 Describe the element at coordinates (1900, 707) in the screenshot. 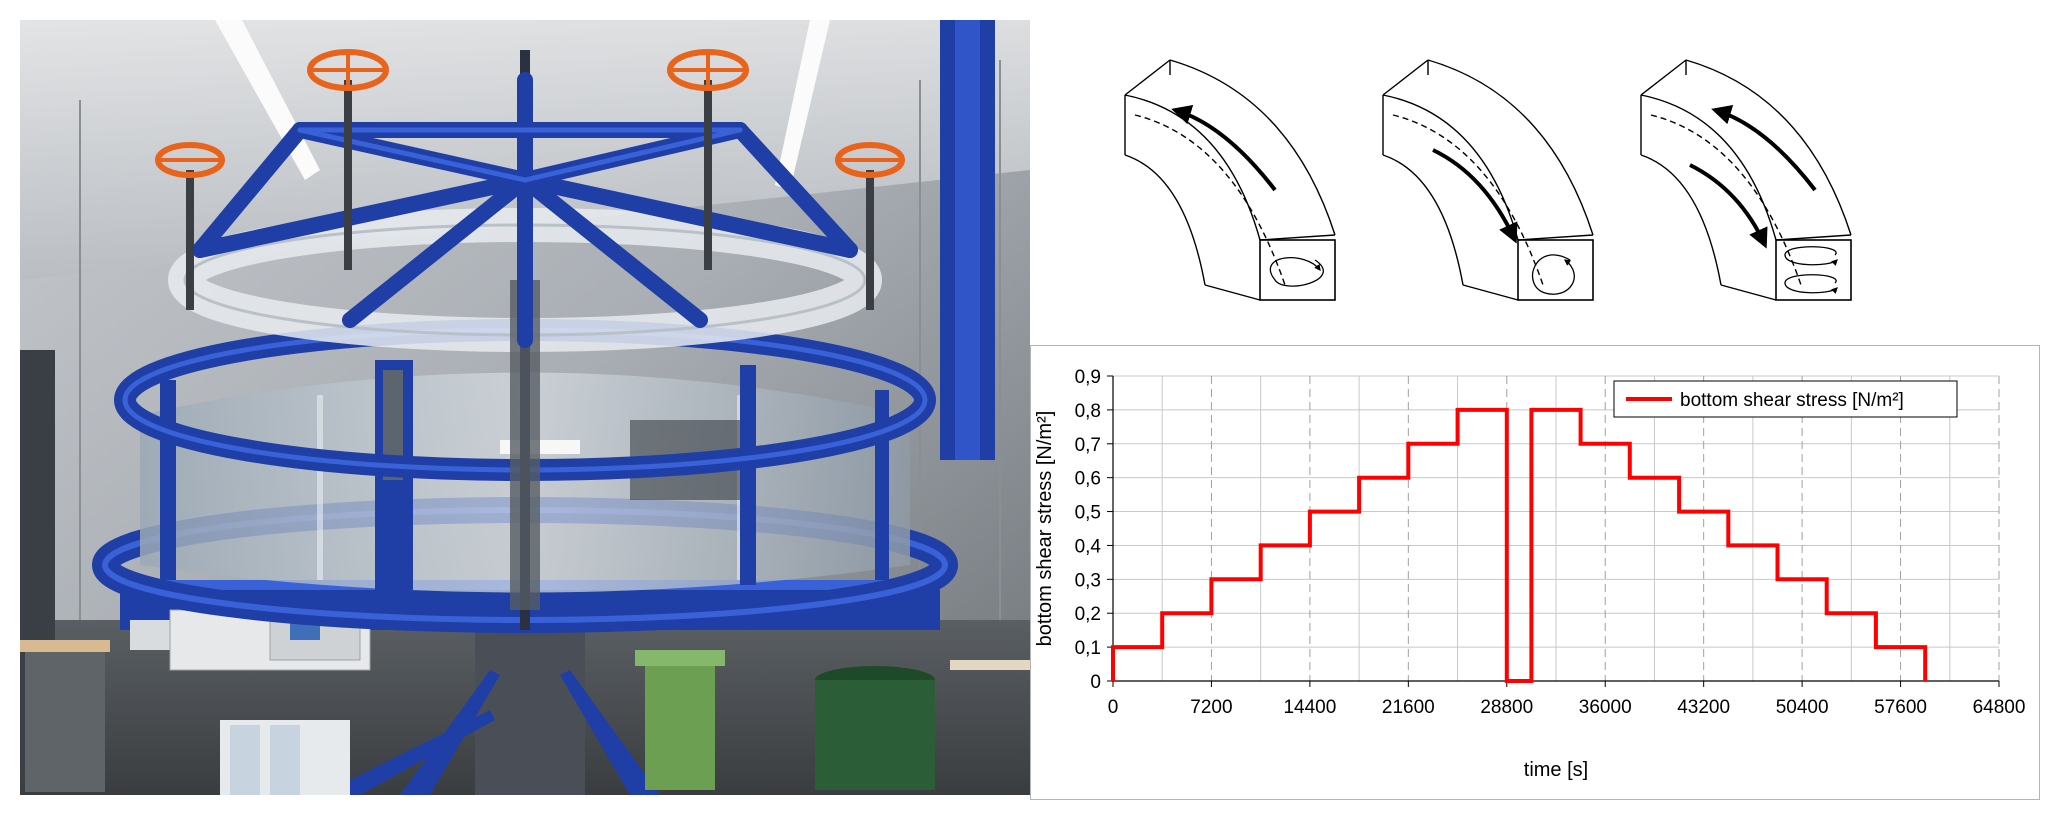

I see `x-tick-label: 57600` at that location.